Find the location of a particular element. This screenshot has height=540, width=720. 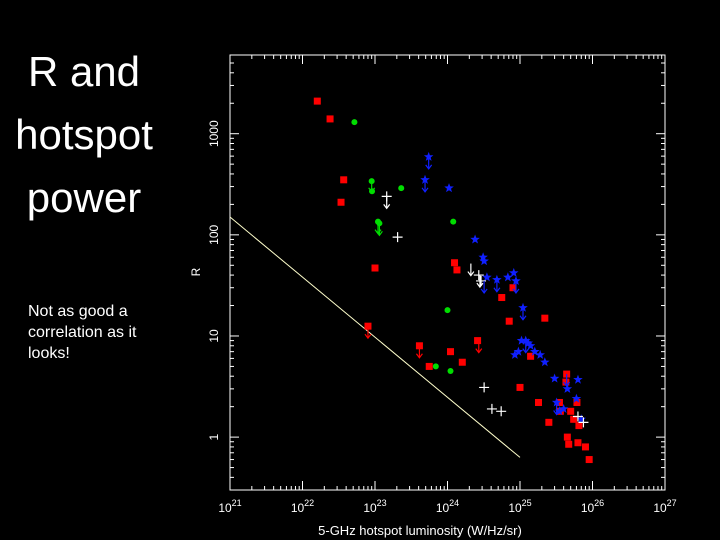

x-tick-label: 1025 is located at coordinates (519, 506).